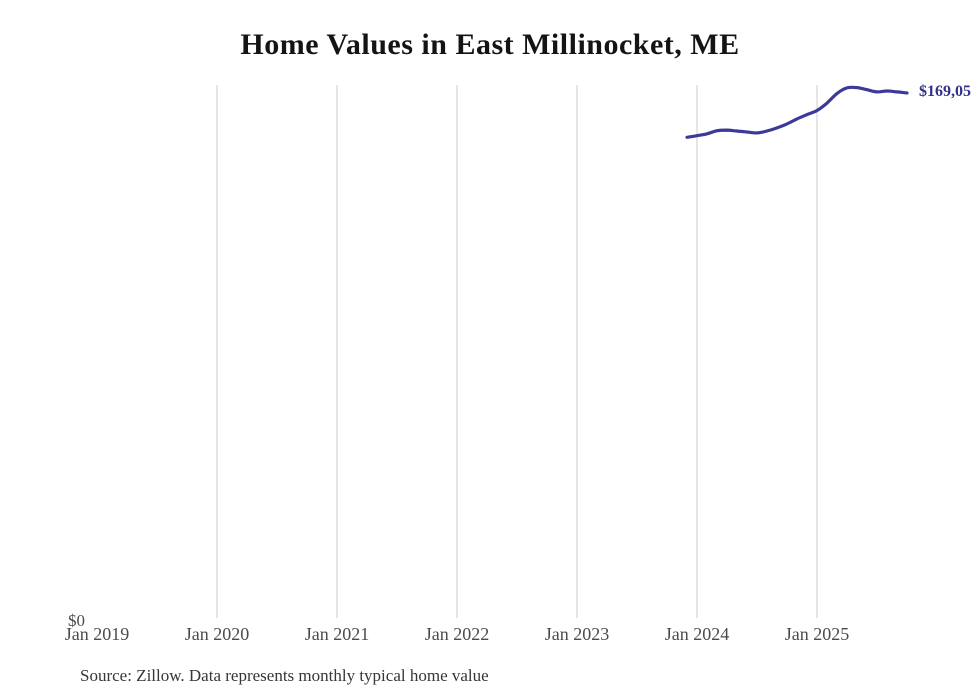 The width and height of the screenshot is (980, 699). I want to click on x-tick-label: Jan 2019, so click(97, 634).